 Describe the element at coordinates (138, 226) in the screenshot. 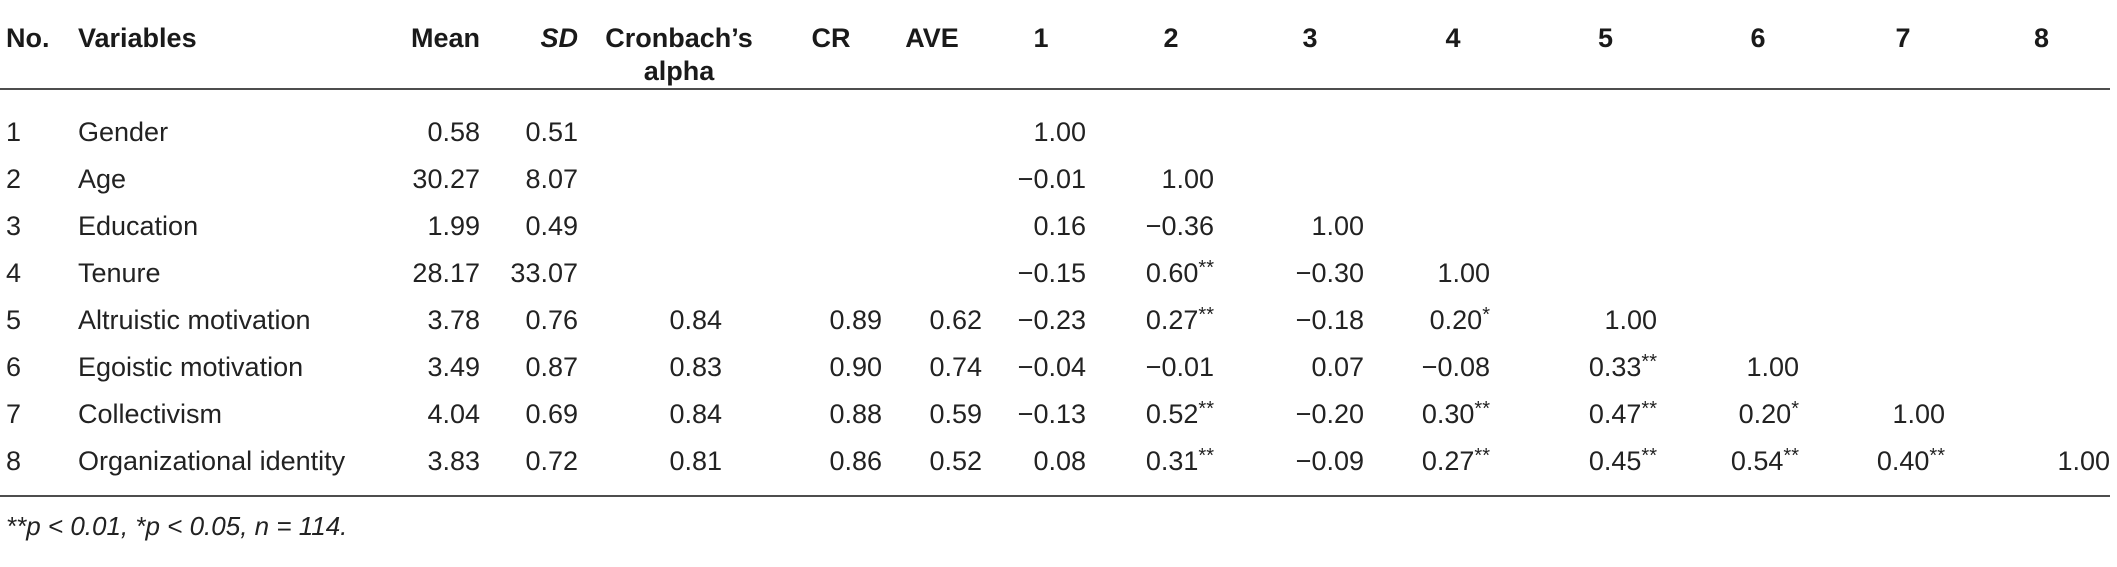

I see `row-variable: Education` at that location.